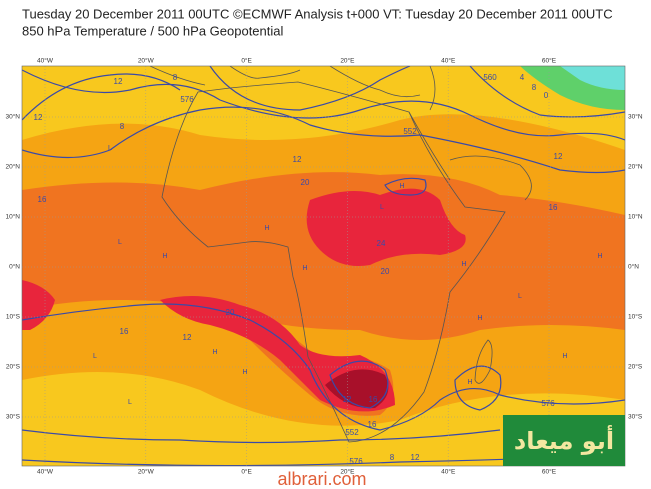  I want to click on logo-box, so click(564, 440).